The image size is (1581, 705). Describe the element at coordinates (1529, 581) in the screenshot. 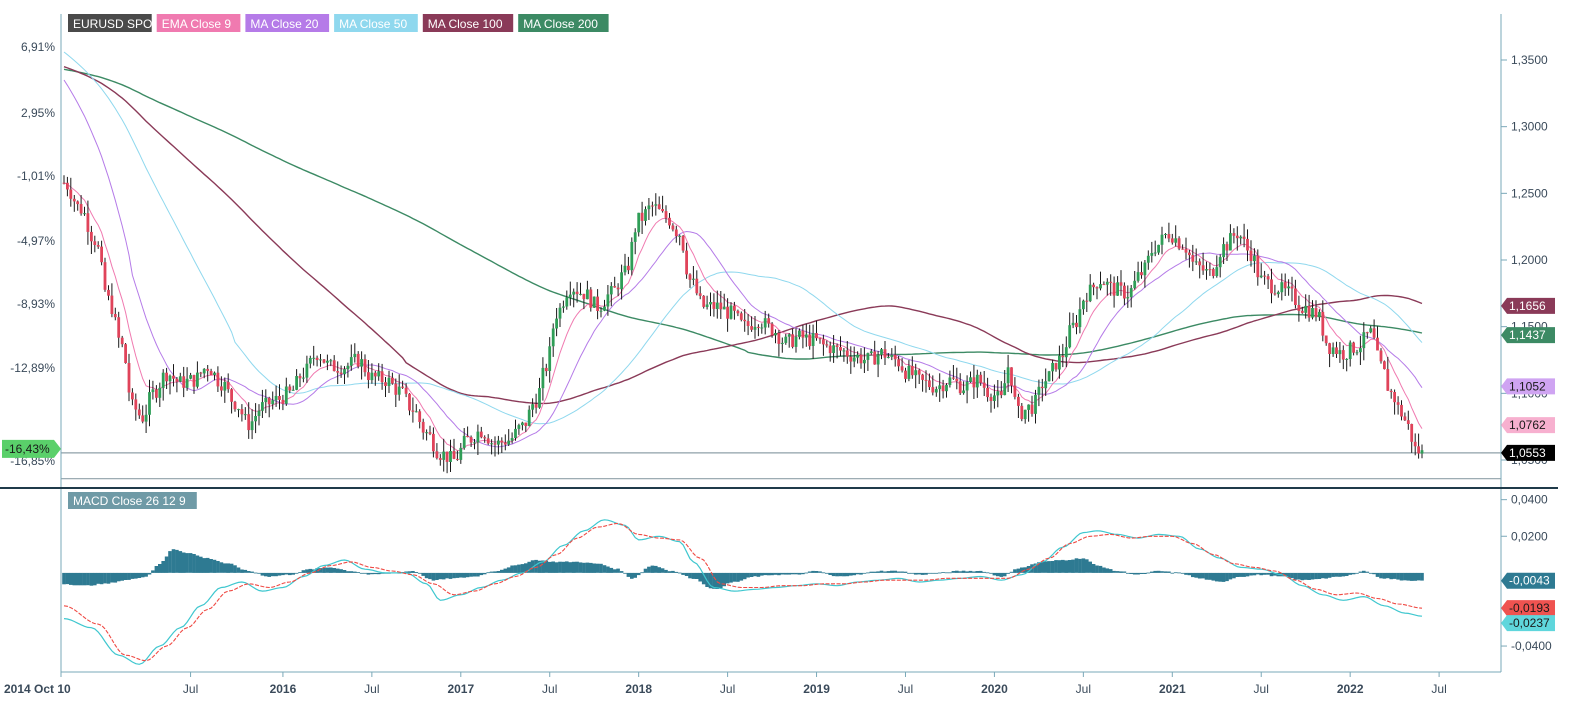

I see `value-tag-label: -0,0043` at that location.